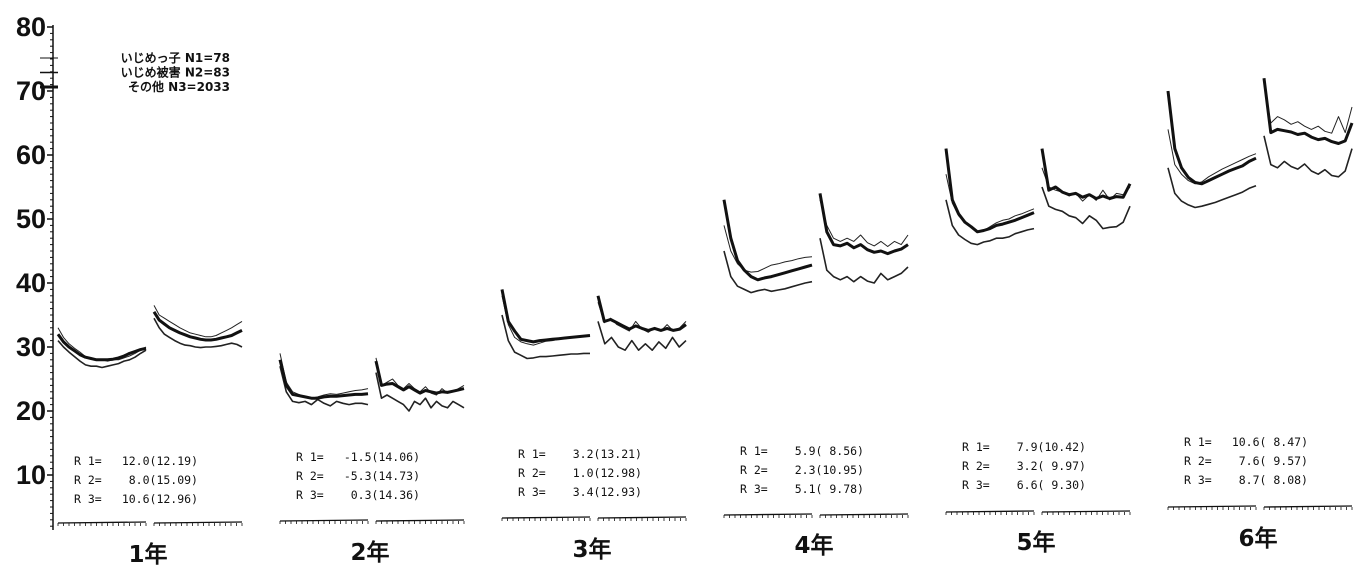 The width and height of the screenshot is (1360, 569). I want to click on grade-label: 5年, so click(1035, 542).